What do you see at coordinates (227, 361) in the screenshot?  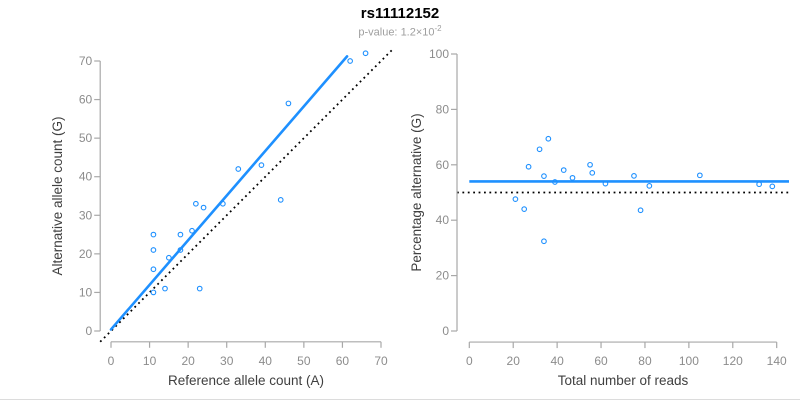 I see `x-tick-label: 30` at bounding box center [227, 361].